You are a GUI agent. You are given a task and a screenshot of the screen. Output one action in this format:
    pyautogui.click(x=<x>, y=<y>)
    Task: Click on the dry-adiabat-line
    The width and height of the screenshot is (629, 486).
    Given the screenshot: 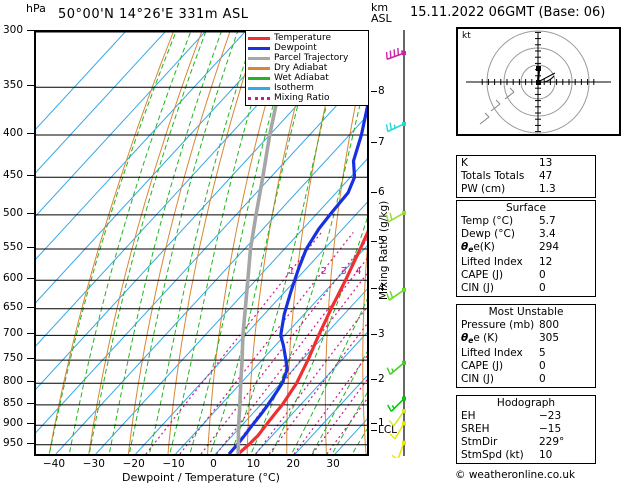 What is the action you would take?
    pyautogui.click(x=281, y=243)
    